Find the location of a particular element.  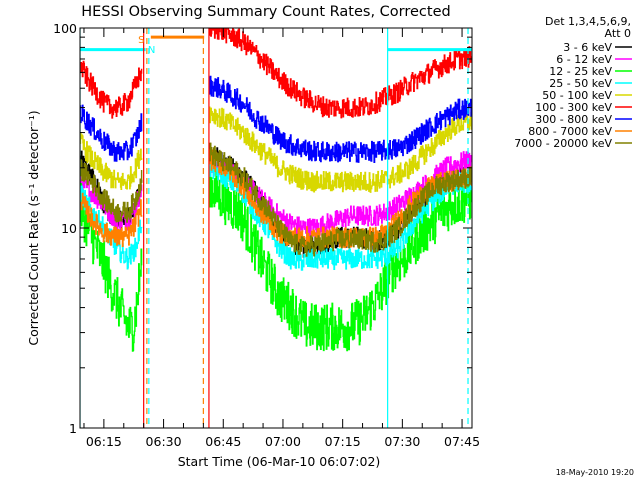

legend-label-12-25-kev: 12 - 25 keV is located at coordinates (580, 71).